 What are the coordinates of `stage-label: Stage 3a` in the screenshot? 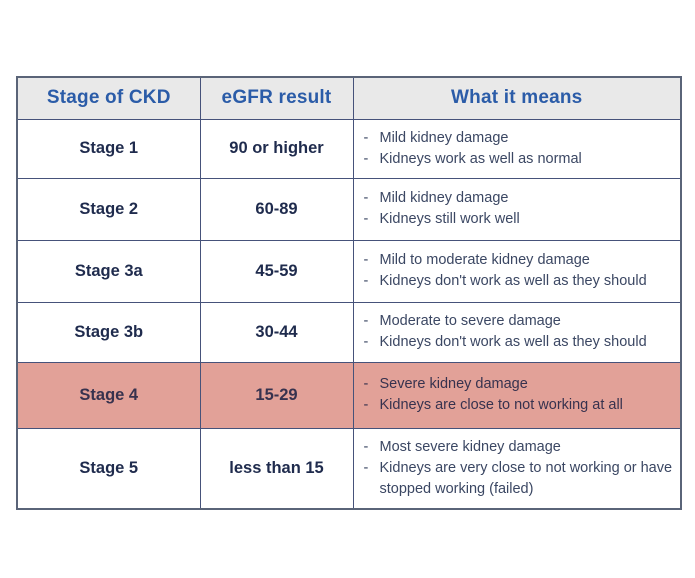 It's located at (108, 271).